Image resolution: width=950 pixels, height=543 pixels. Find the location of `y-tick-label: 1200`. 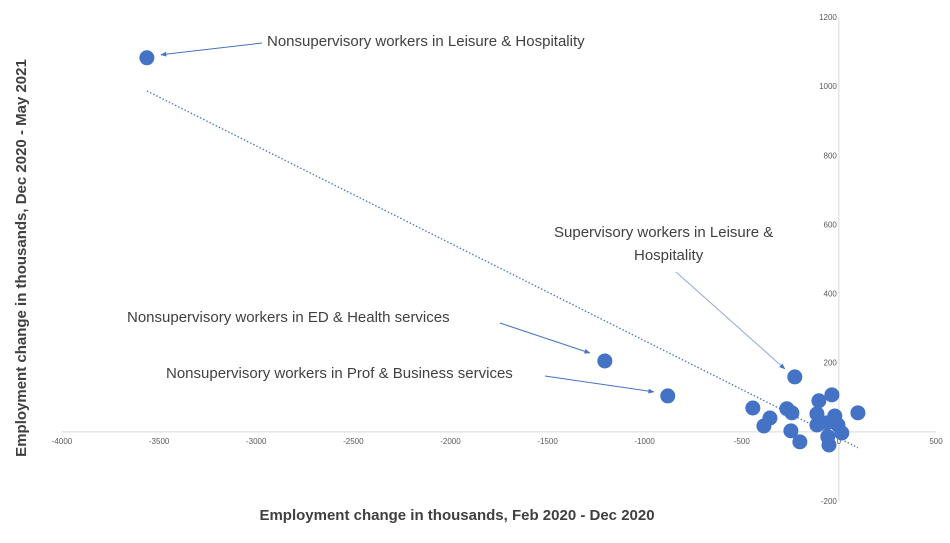

y-tick-label: 1200 is located at coordinates (828, 17).